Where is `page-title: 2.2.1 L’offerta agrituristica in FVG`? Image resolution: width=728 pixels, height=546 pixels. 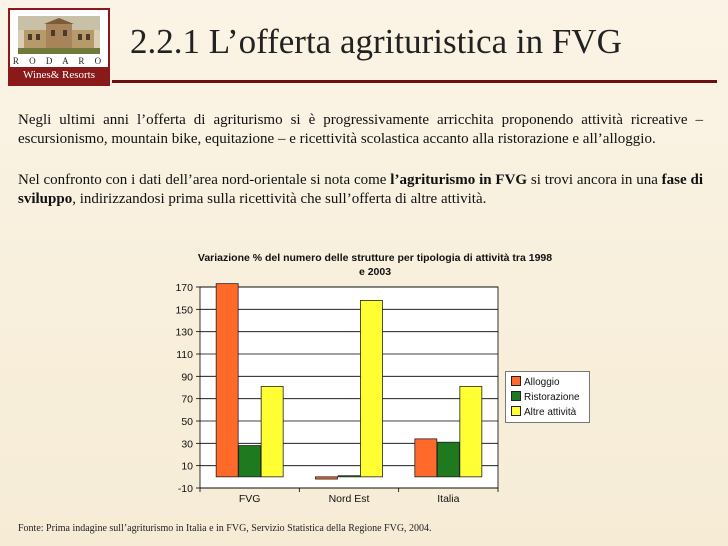
page-title: 2.2.1 L’offerta agrituristica in FVG is located at coordinates (376, 41).